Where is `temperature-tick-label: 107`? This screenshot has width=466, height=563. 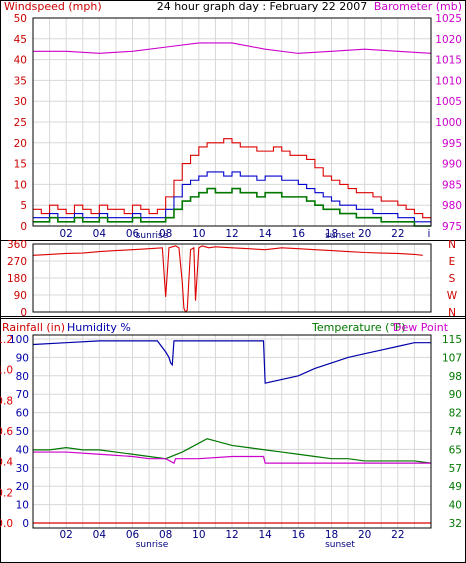 temperature-tick-label: 107 is located at coordinates (452, 358).